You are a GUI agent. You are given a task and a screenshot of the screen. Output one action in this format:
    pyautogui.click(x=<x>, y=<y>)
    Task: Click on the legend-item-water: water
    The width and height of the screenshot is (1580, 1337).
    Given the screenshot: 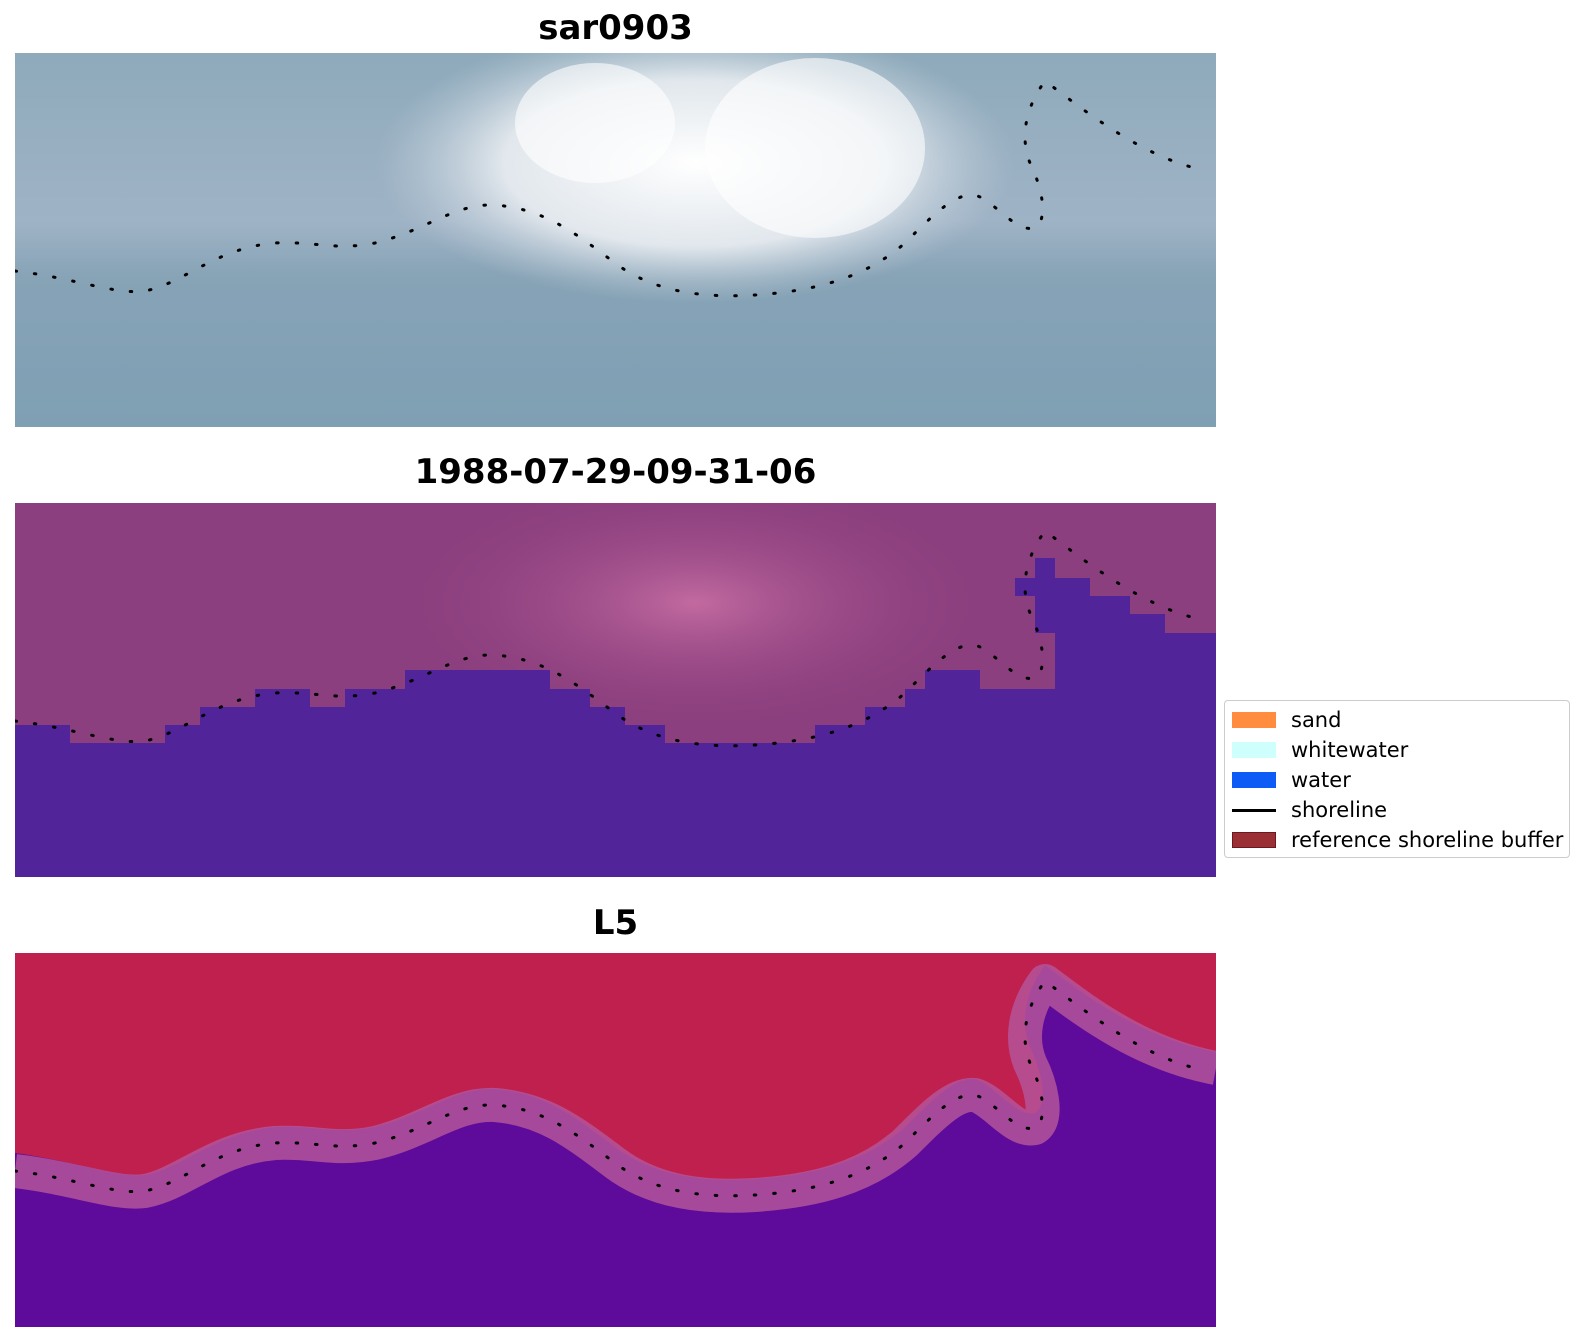 What is the action you would take?
    pyautogui.click(x=1397, y=781)
    